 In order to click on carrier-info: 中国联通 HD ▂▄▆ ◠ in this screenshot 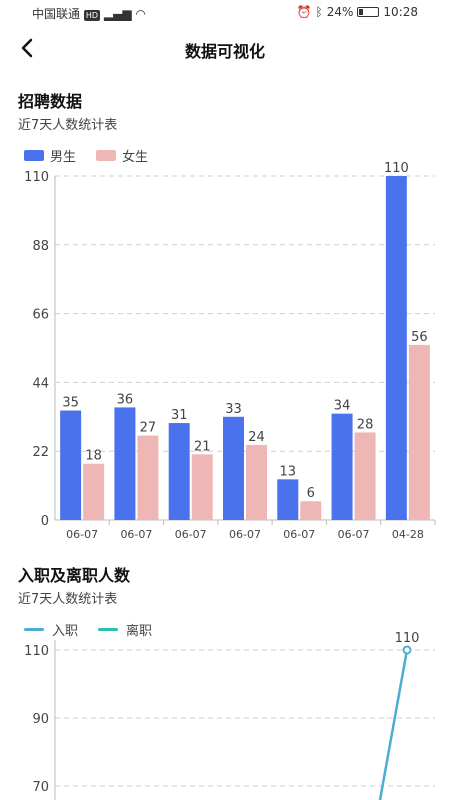, I will do `click(89, 13)`.